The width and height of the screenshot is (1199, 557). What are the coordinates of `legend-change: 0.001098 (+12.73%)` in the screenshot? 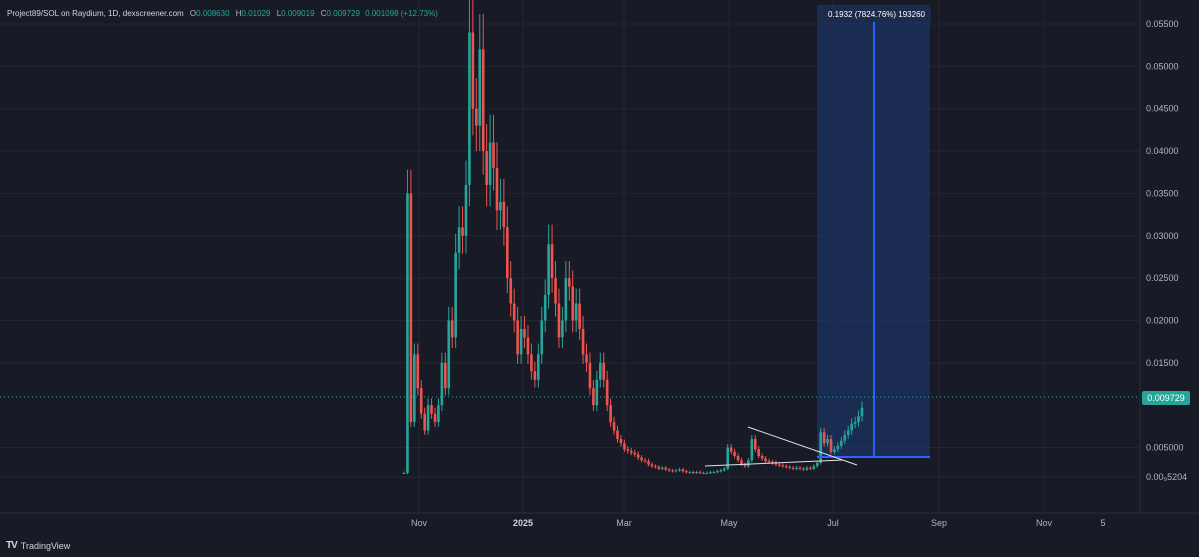 It's located at (401, 13).